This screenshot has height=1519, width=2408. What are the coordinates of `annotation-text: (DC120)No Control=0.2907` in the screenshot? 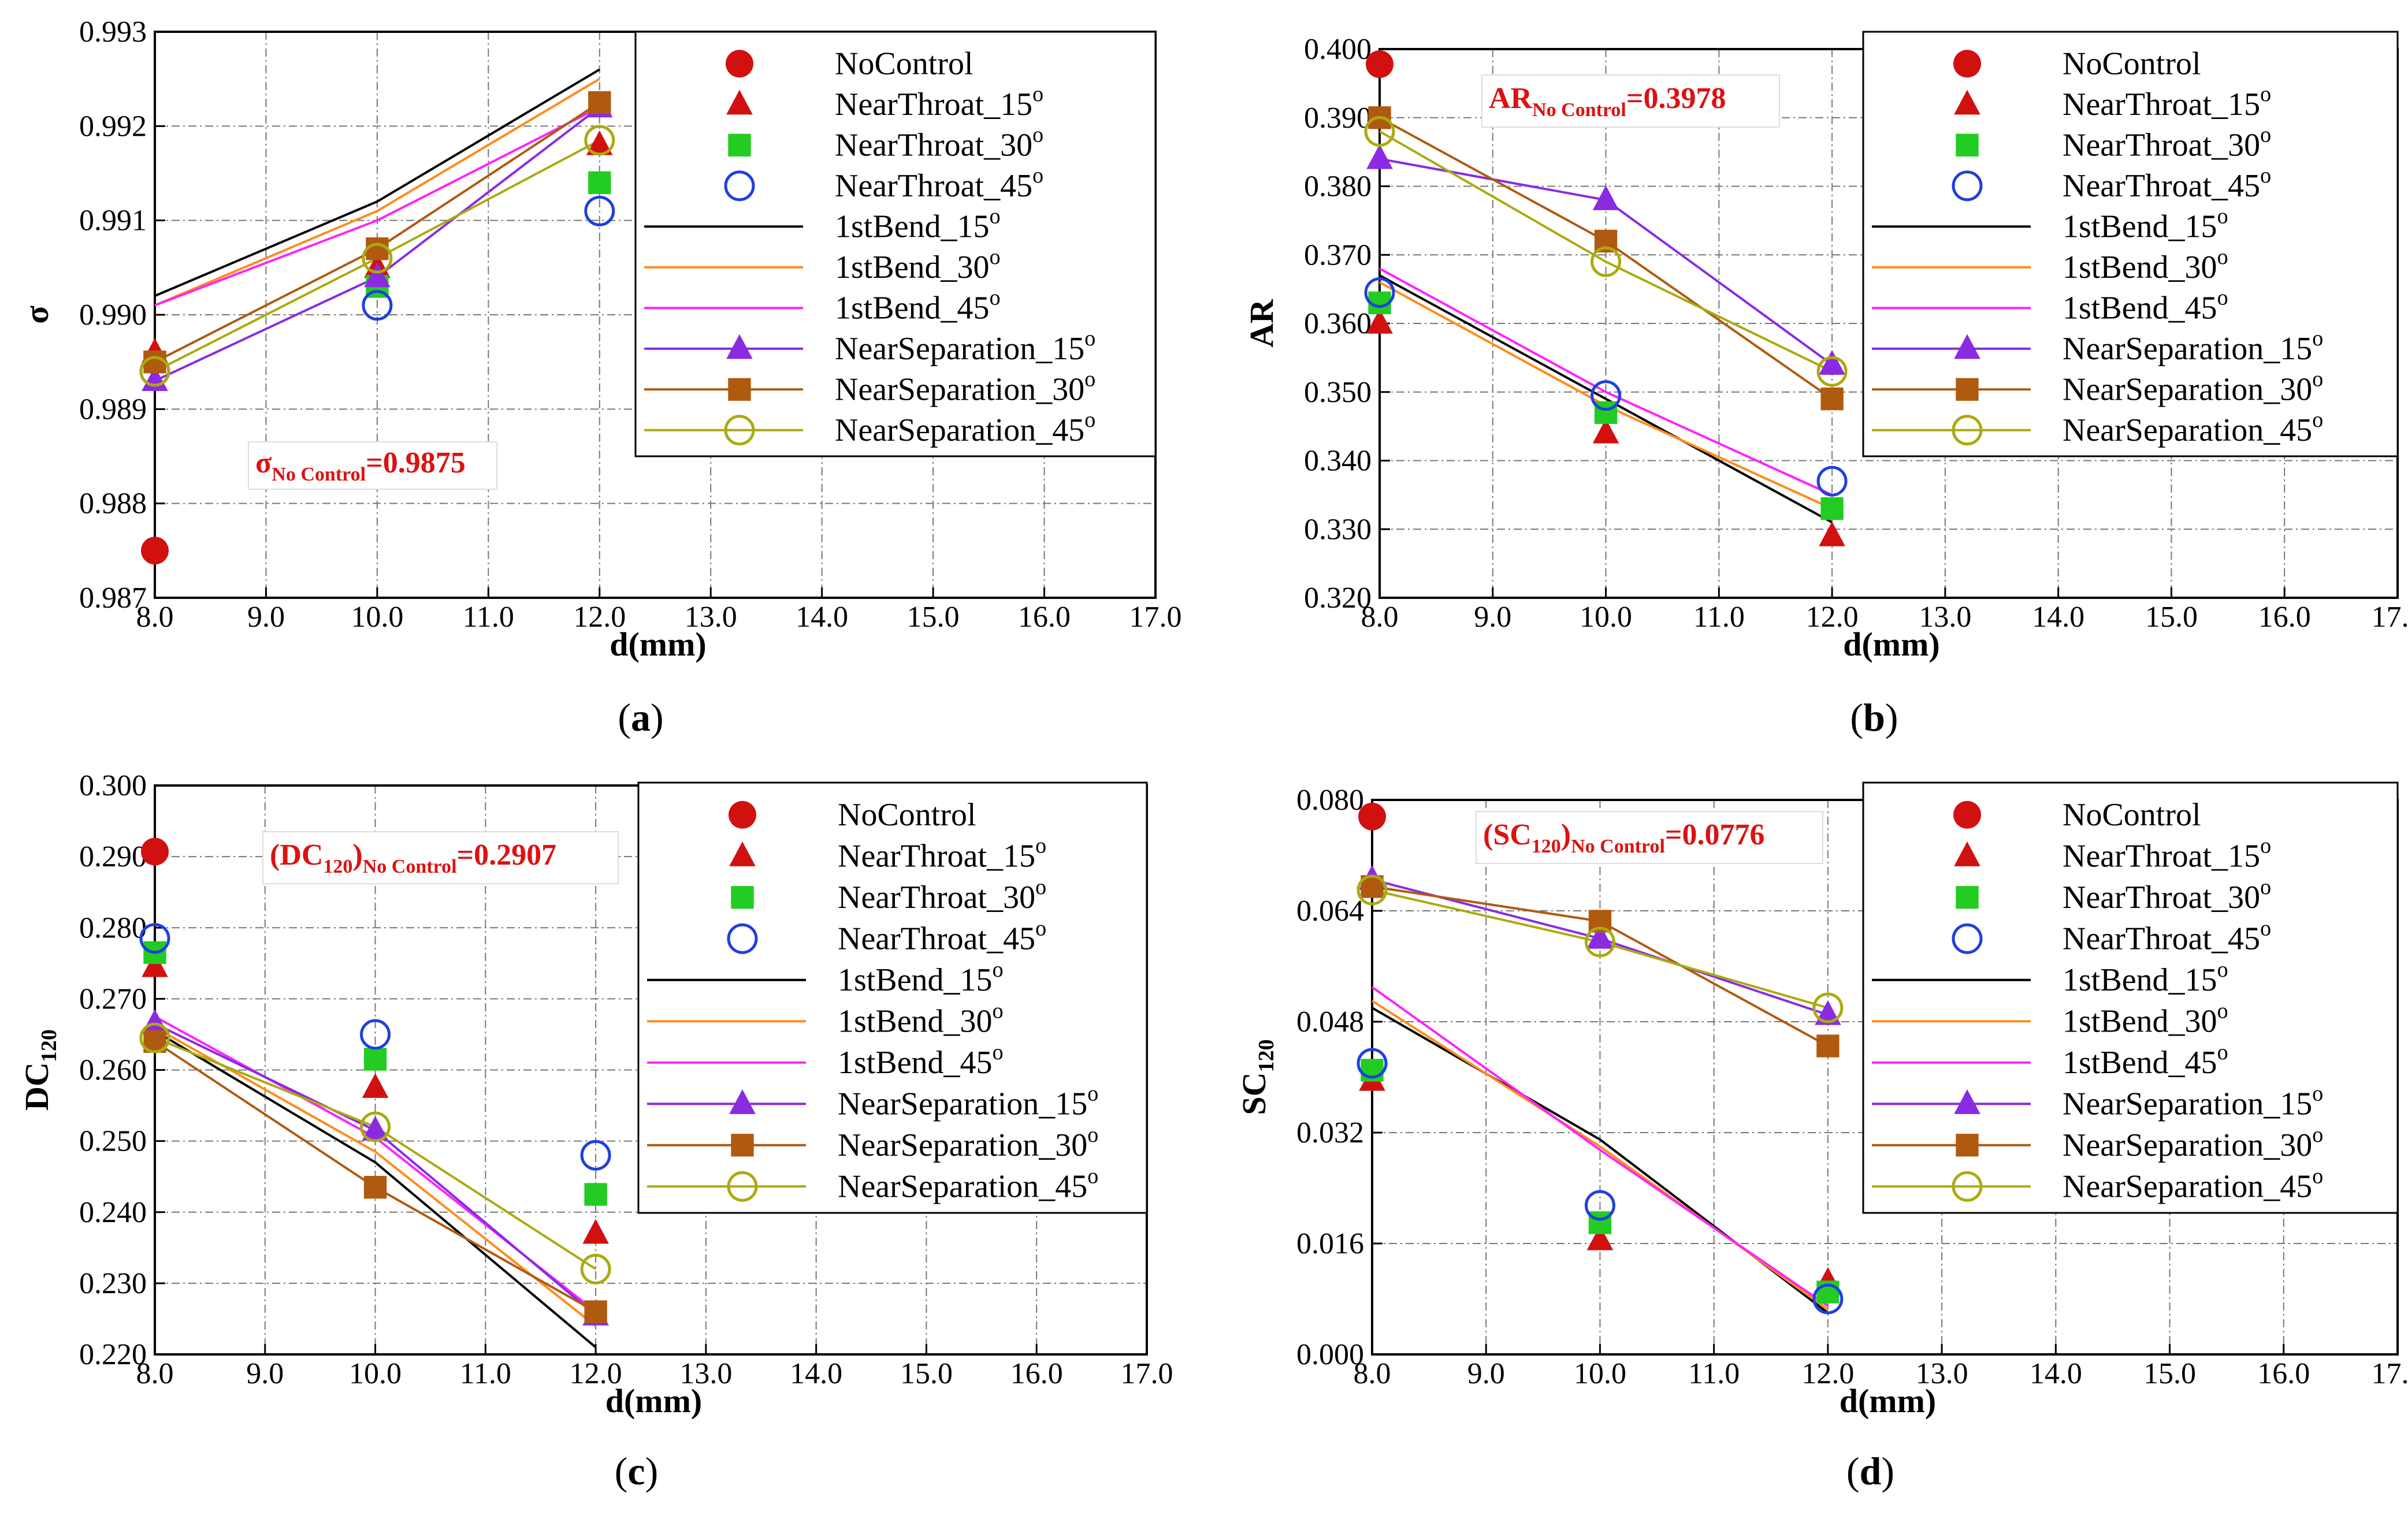 It's located at (413, 858).